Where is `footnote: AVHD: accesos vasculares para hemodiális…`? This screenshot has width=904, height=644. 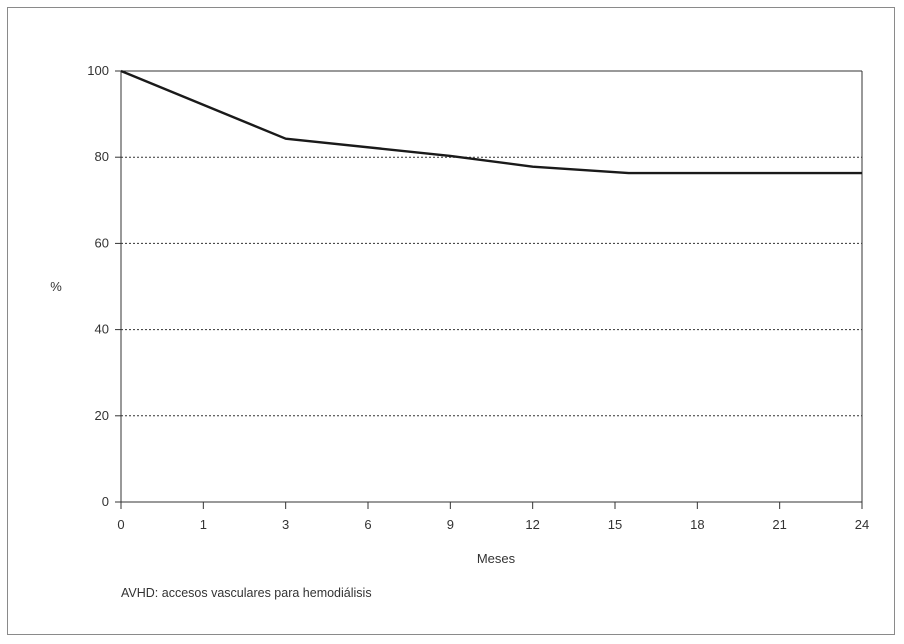
footnote: AVHD: accesos vasculares para hemodiális… is located at coordinates (246, 593).